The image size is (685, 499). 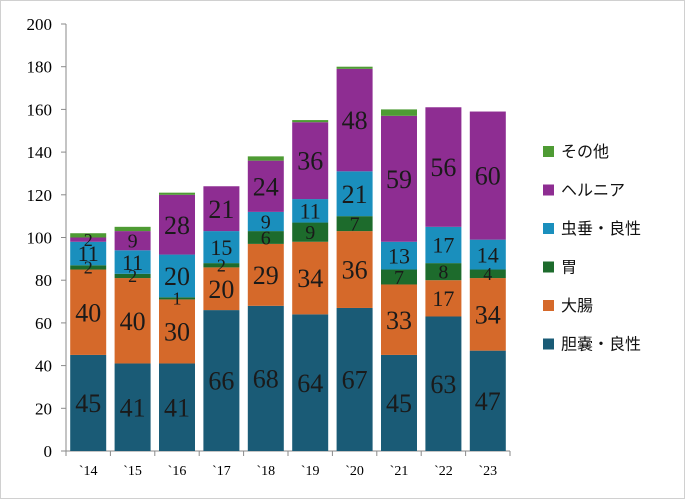 I want to click on data-label: 7, so click(x=355, y=225).